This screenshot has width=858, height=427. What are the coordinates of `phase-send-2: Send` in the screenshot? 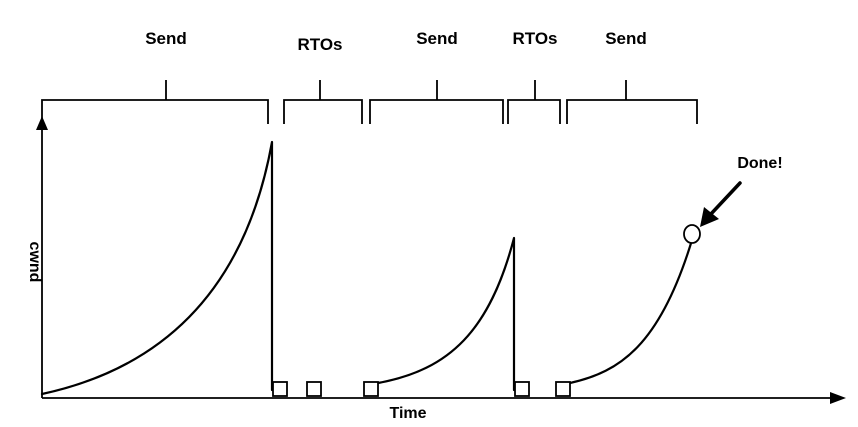 It's located at (436, 76).